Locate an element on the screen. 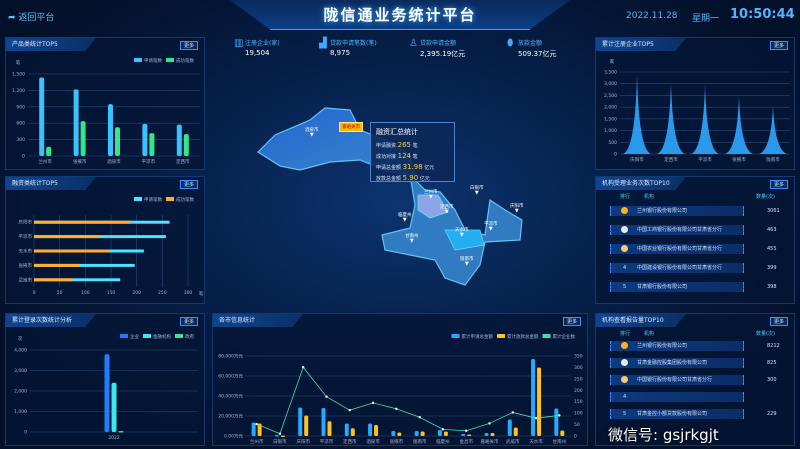  panel-title: 累计注册企业TOP5 is located at coordinates (641, 44).